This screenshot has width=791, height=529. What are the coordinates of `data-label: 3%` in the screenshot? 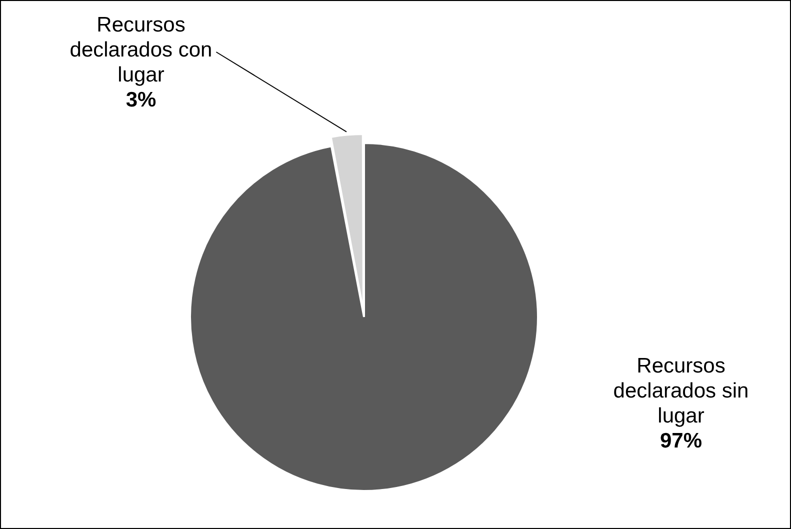 It's located at (141, 100).